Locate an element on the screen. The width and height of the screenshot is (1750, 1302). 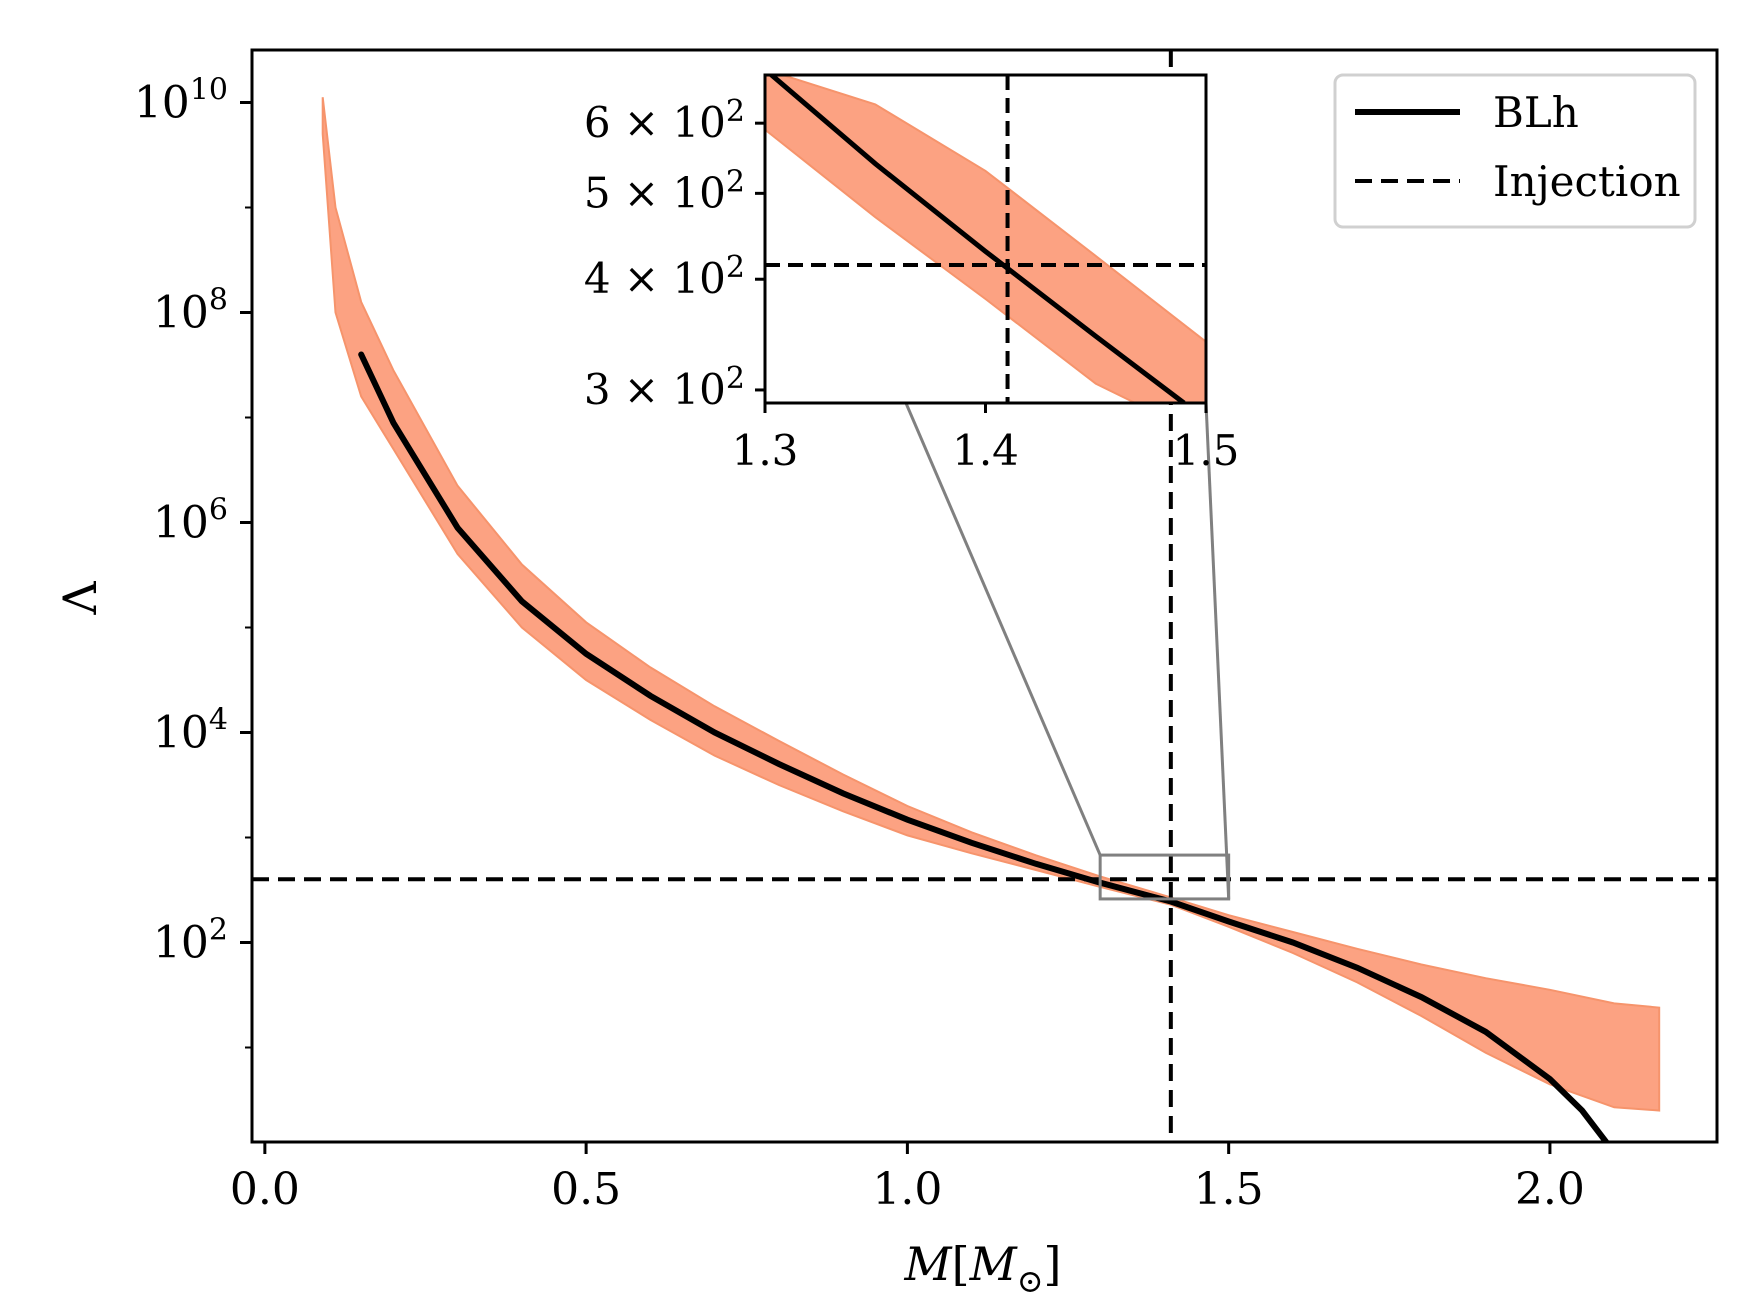
x-tick-label: 1.5 is located at coordinates (1229, 1189).